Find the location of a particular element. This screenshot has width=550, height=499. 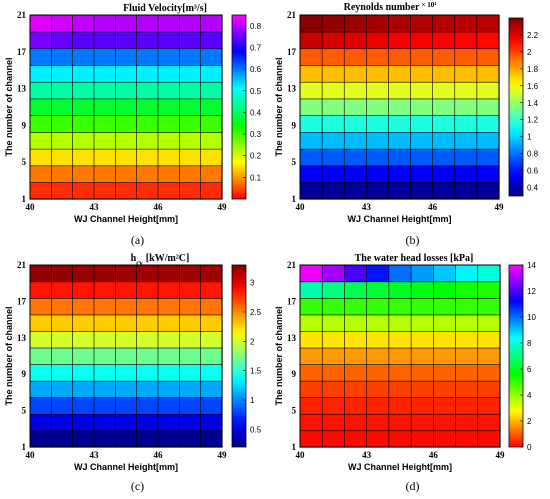

colorbar-tick-label: 0.3 is located at coordinates (256, 134).